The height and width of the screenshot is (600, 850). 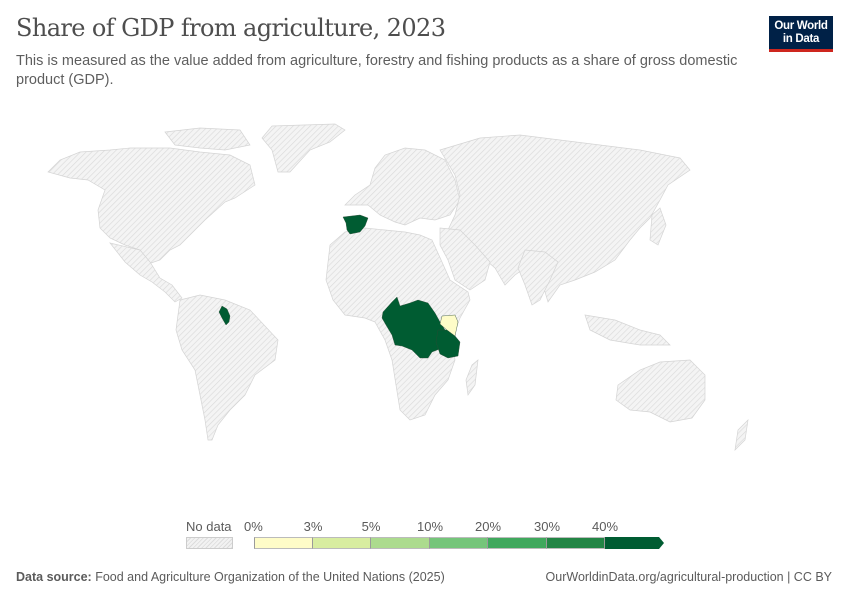 What do you see at coordinates (146, 272) in the screenshot?
I see `region-central-america` at bounding box center [146, 272].